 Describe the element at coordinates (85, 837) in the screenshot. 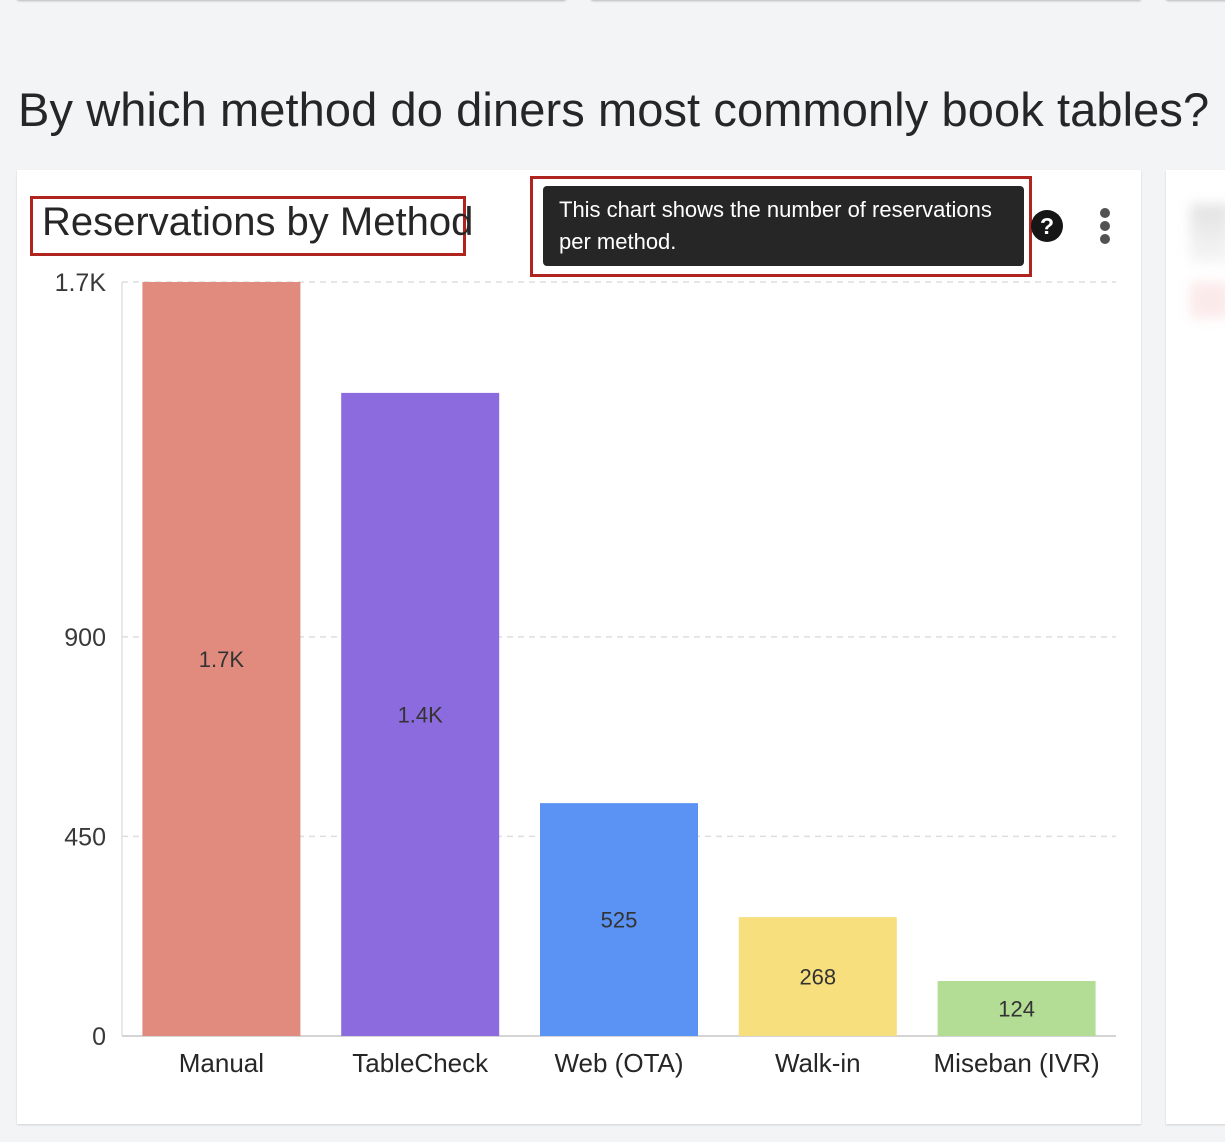

I see `y-tick-label: 450` at that location.